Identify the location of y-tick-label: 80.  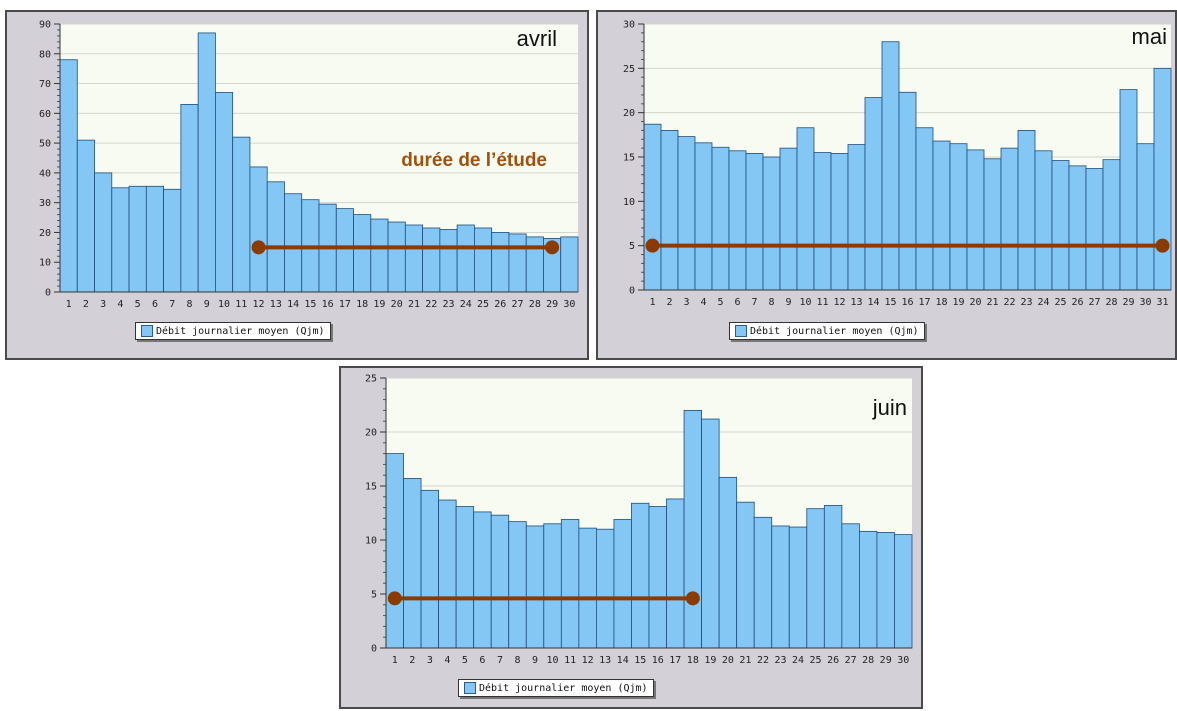
(45, 54).